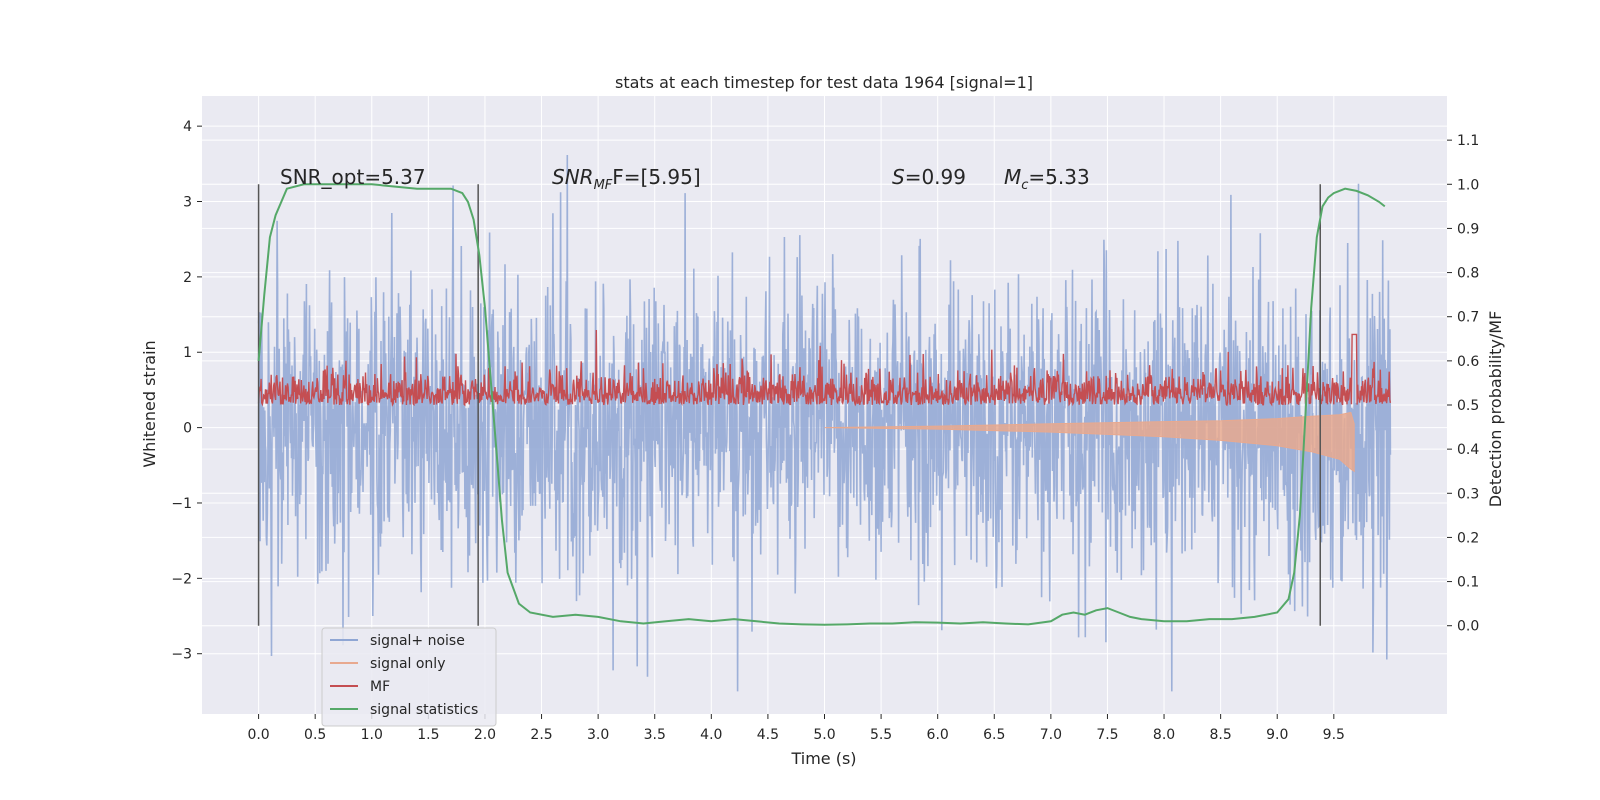 The height and width of the screenshot is (800, 1600). I want to click on x-tick-label: 0.5, so click(315, 735).